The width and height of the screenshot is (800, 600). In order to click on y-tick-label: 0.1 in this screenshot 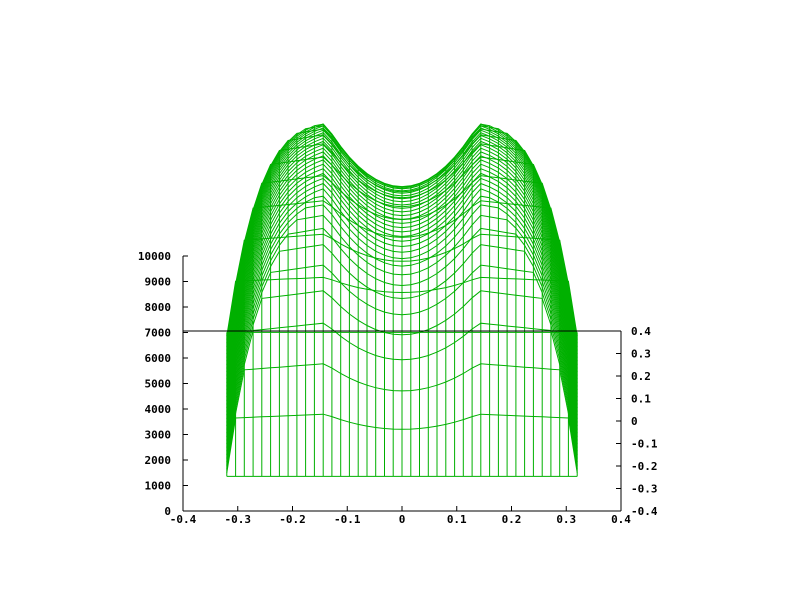, I will do `click(641, 399)`.